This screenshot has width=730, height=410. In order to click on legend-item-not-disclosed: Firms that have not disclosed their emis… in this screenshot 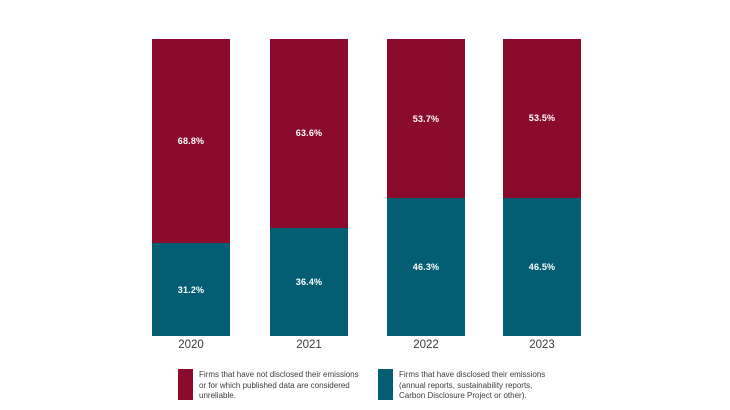, I will do `click(268, 385)`.